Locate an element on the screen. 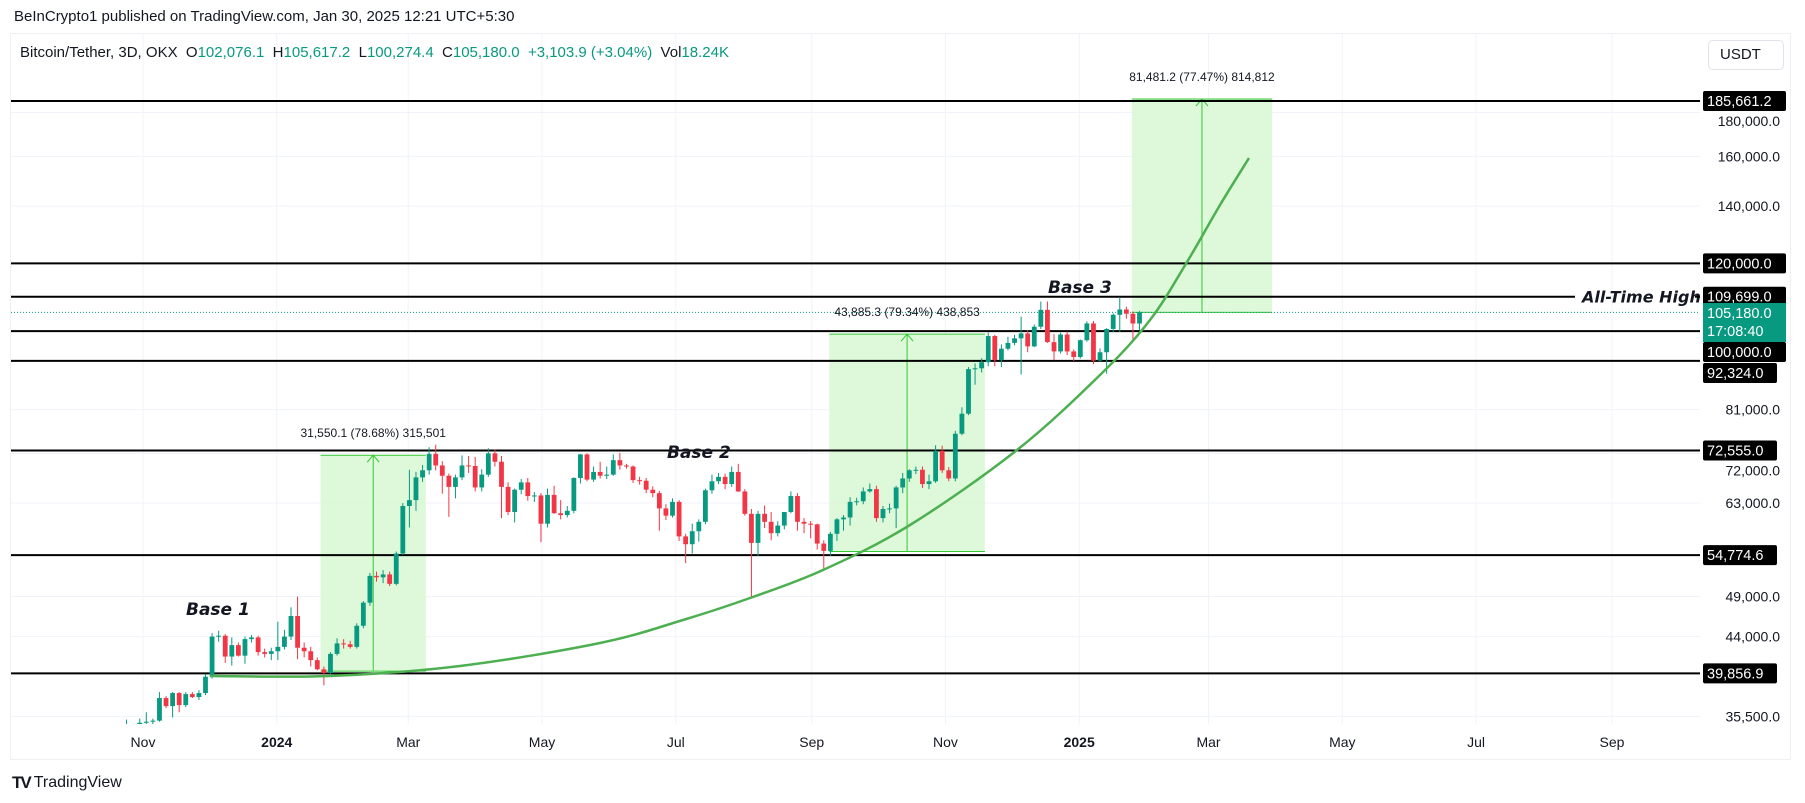  footer-brand: TV TradingView is located at coordinates (67, 783).